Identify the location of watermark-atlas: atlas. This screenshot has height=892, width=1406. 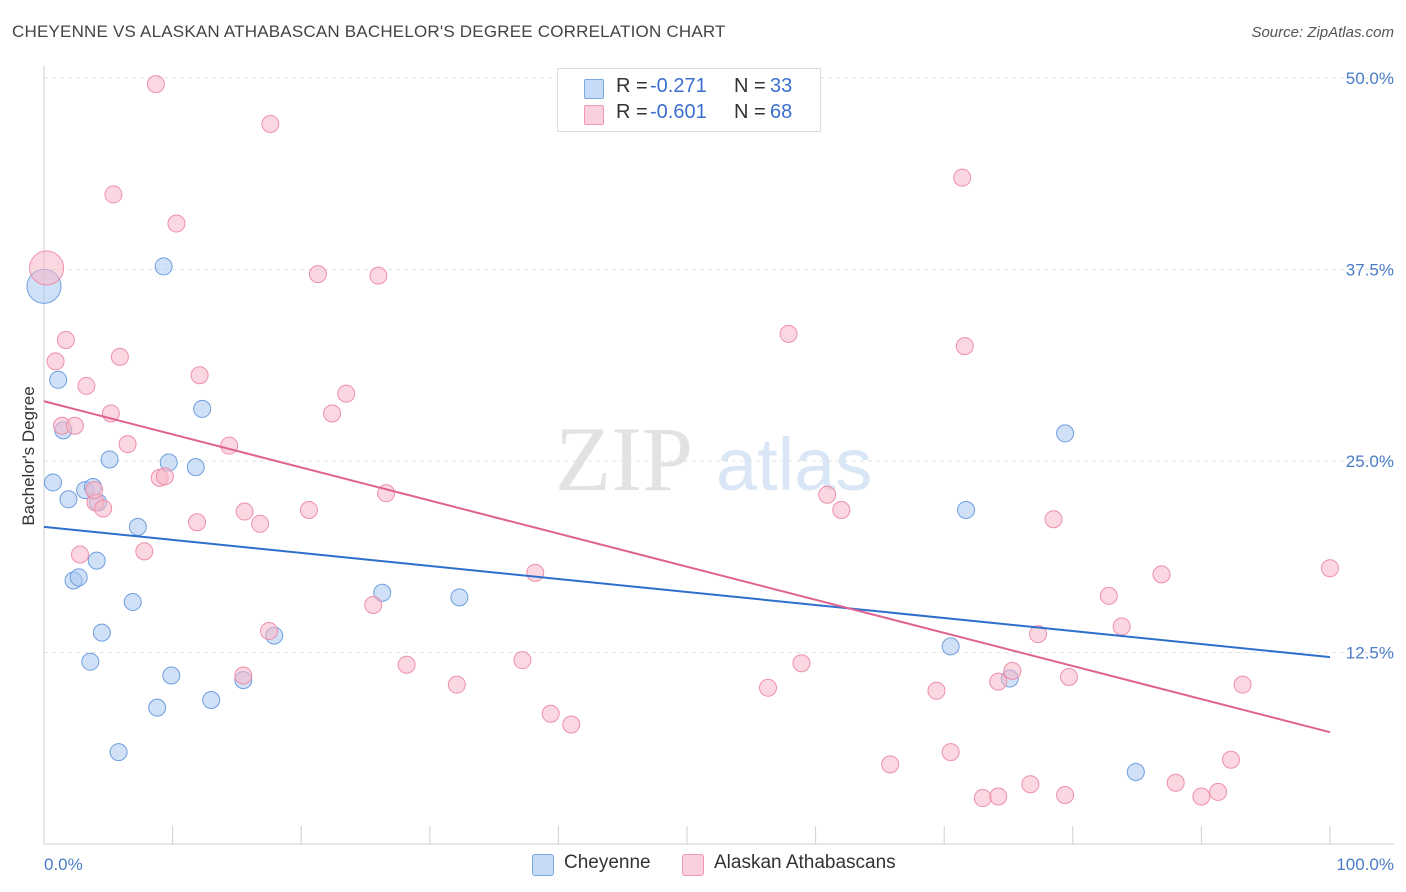
(794, 464).